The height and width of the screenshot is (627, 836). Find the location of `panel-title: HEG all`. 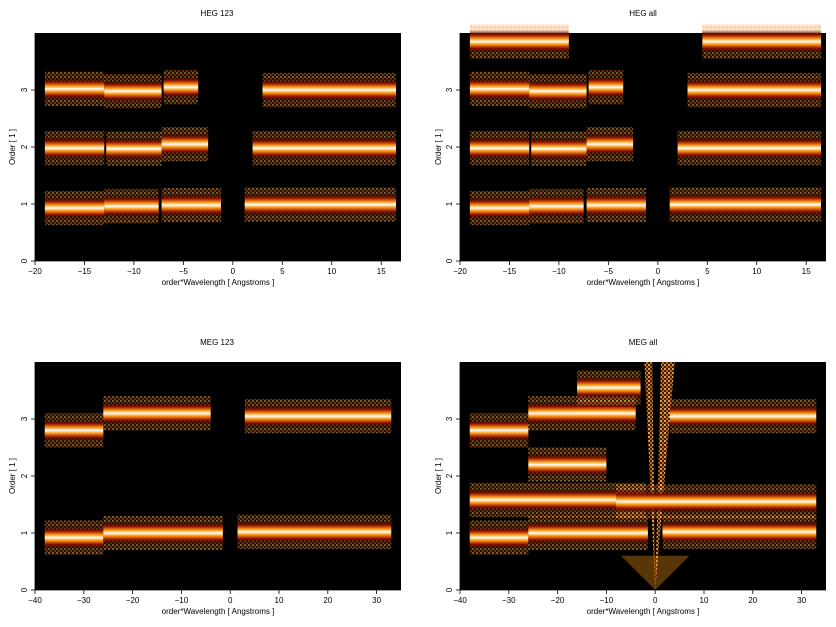

panel-title: HEG all is located at coordinates (643, 13).